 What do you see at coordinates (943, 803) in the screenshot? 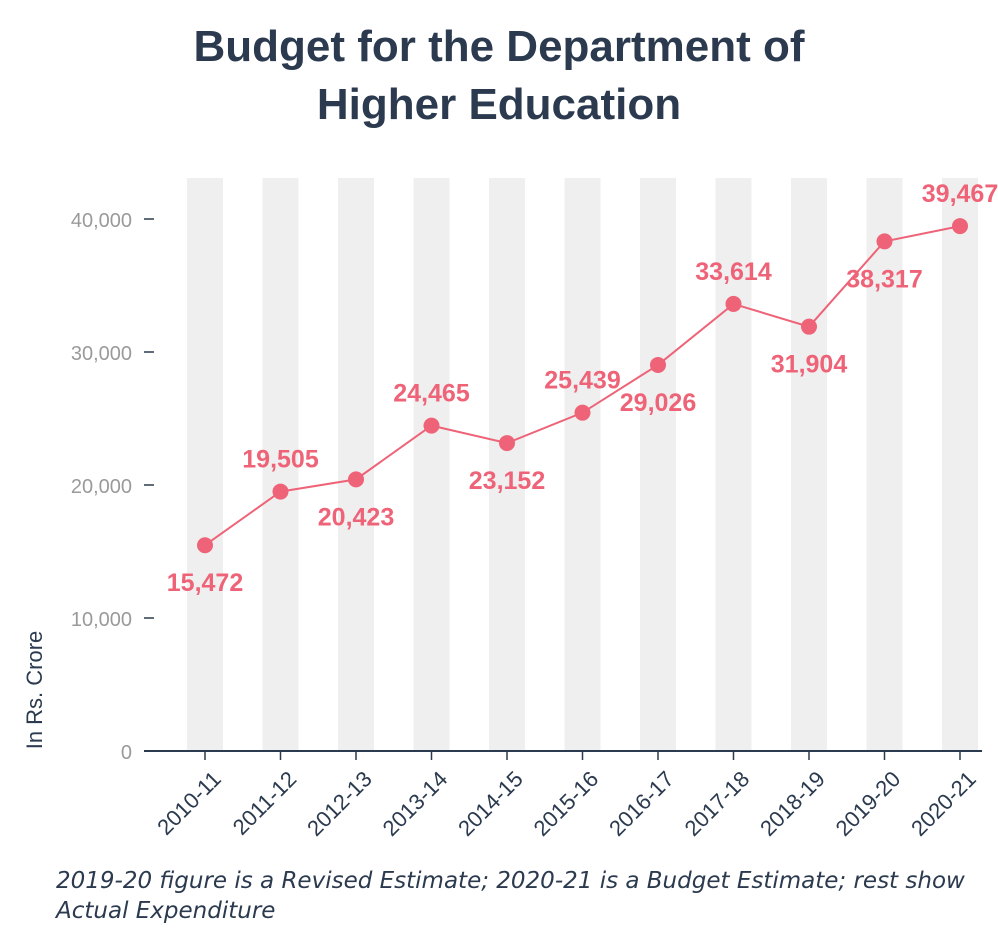
I see `x-tick-label: 2020-21` at bounding box center [943, 803].